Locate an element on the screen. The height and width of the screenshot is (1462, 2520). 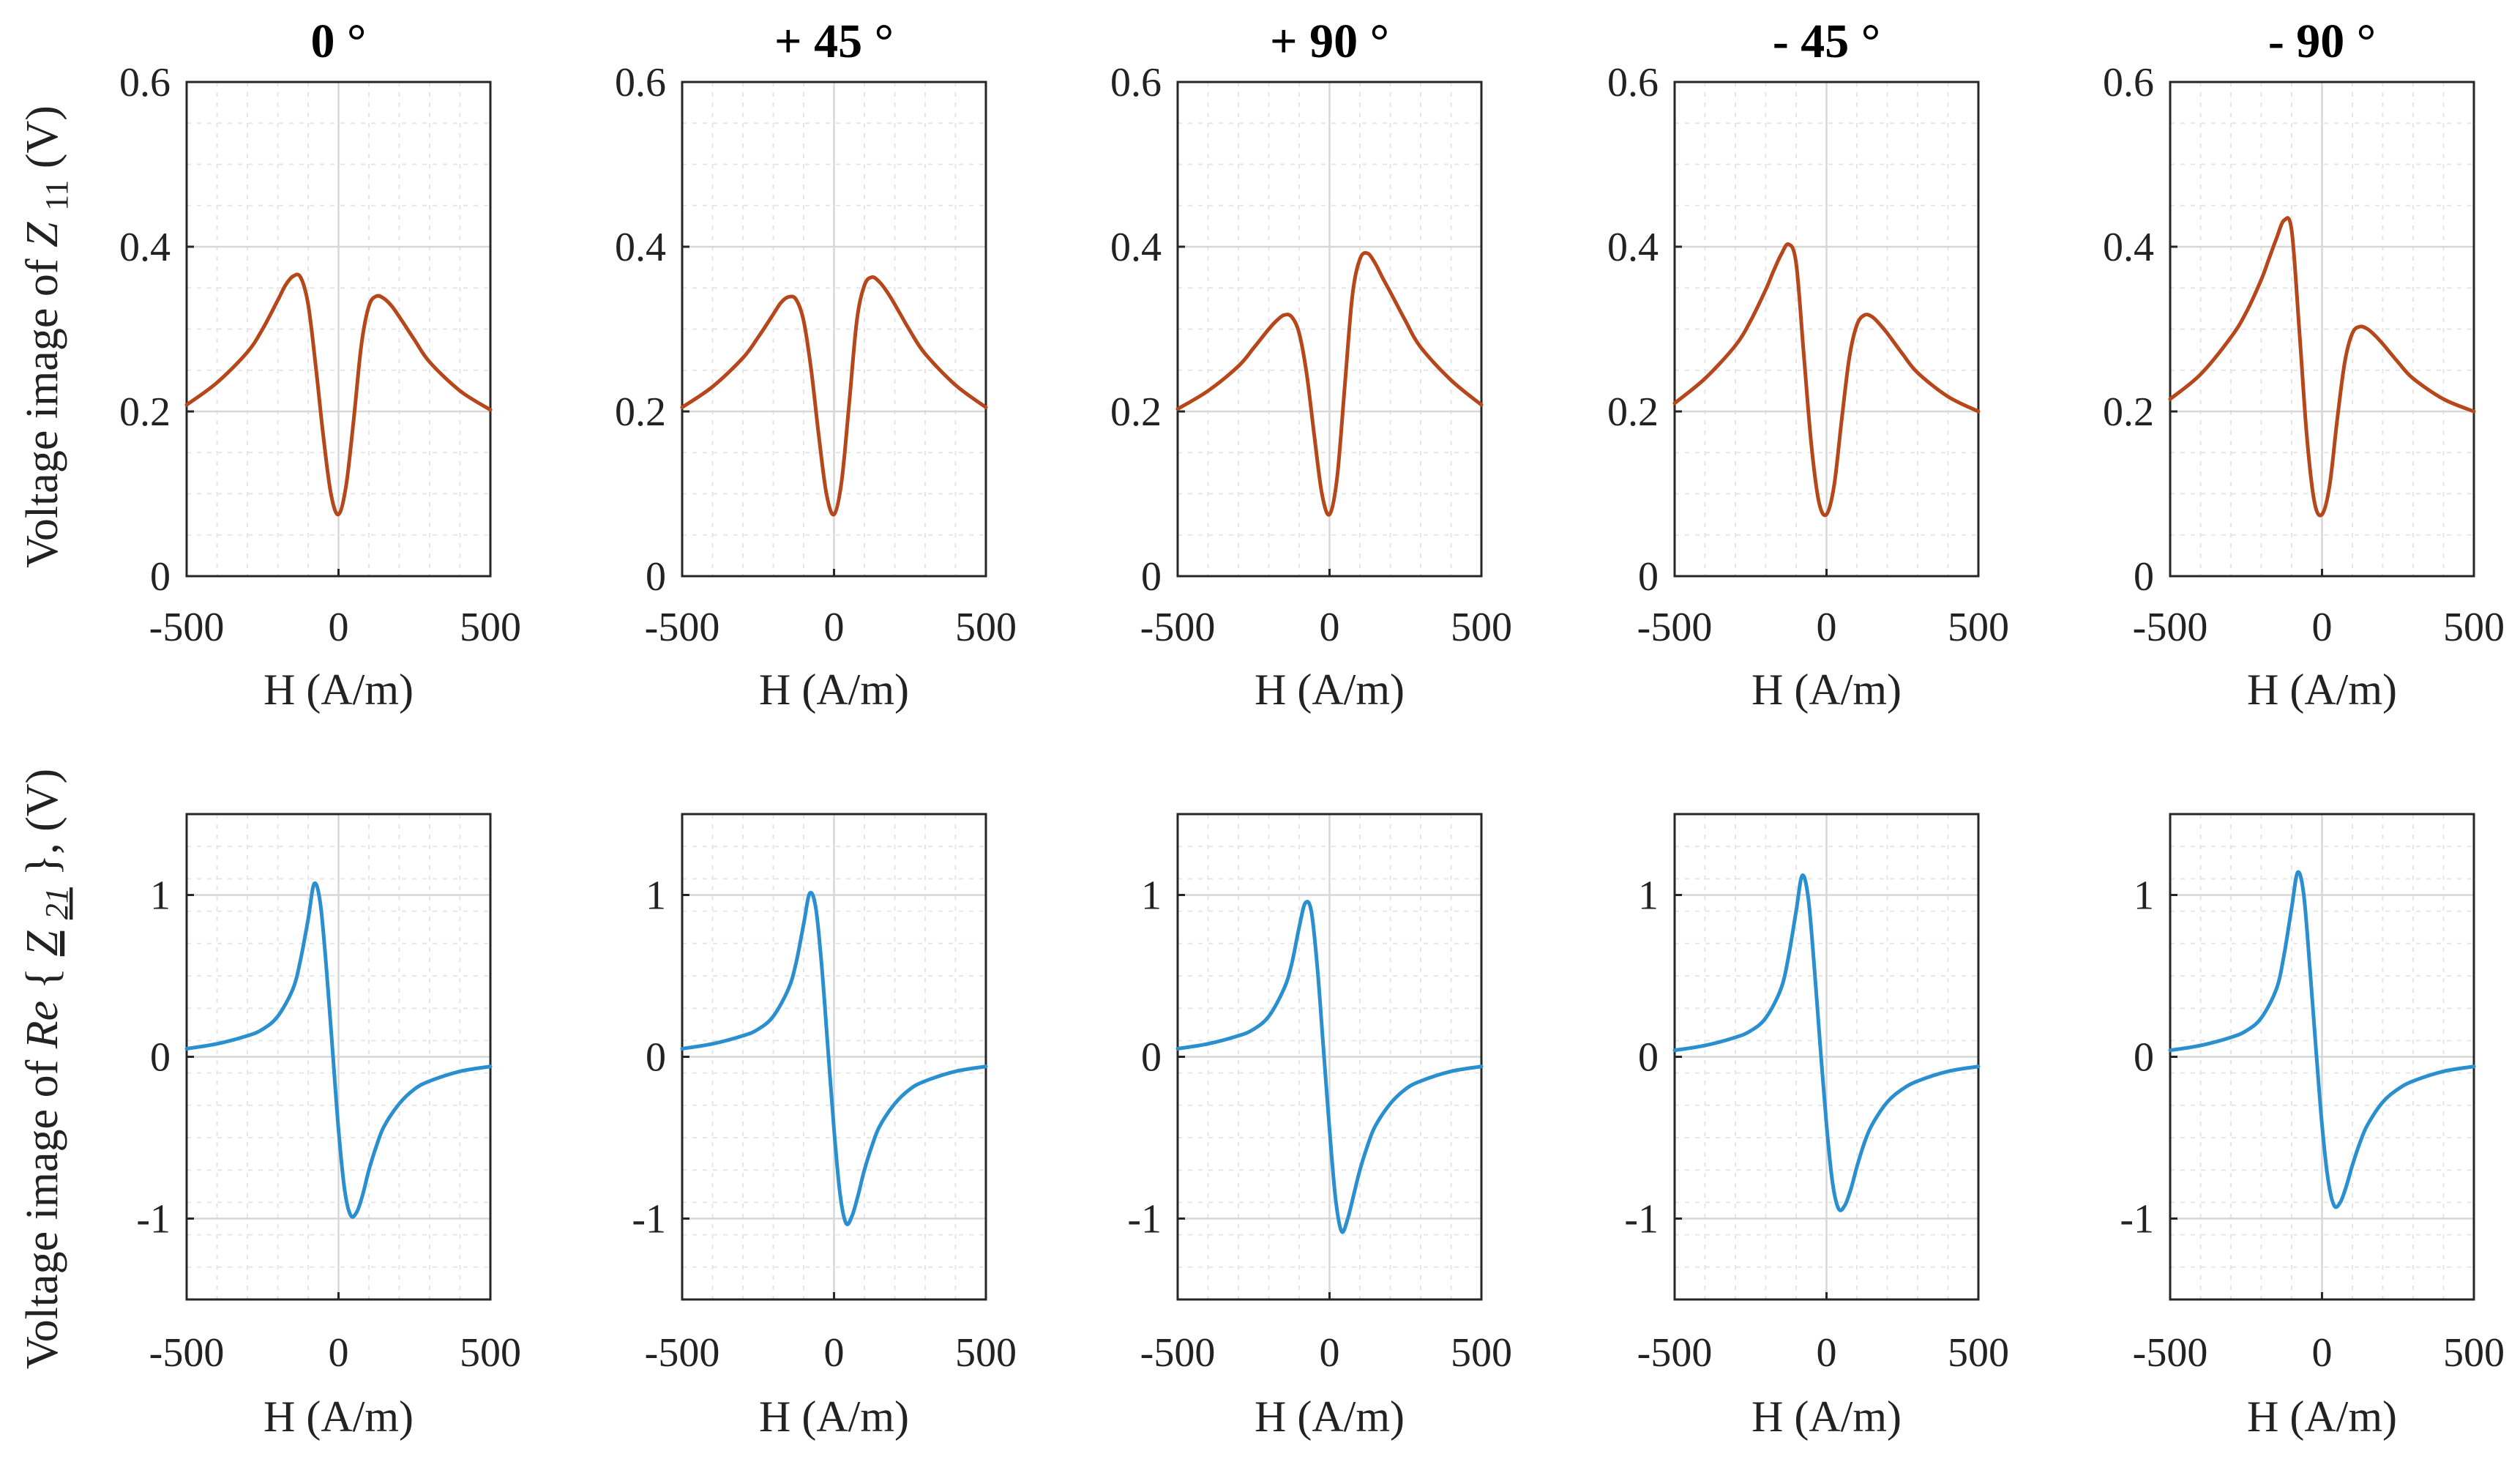
panel-bottom-3: -500 0 500 -1 0 1 H (A/m) is located at coordinates (1319, 1127).